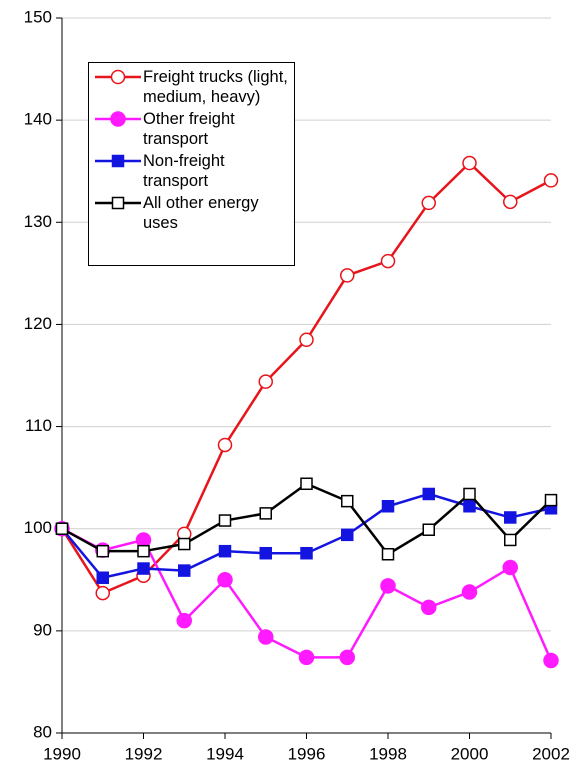 Image resolution: width=577 pixels, height=773 pixels. What do you see at coordinates (388, 753) in the screenshot?
I see `x-tick-label: 1998` at bounding box center [388, 753].